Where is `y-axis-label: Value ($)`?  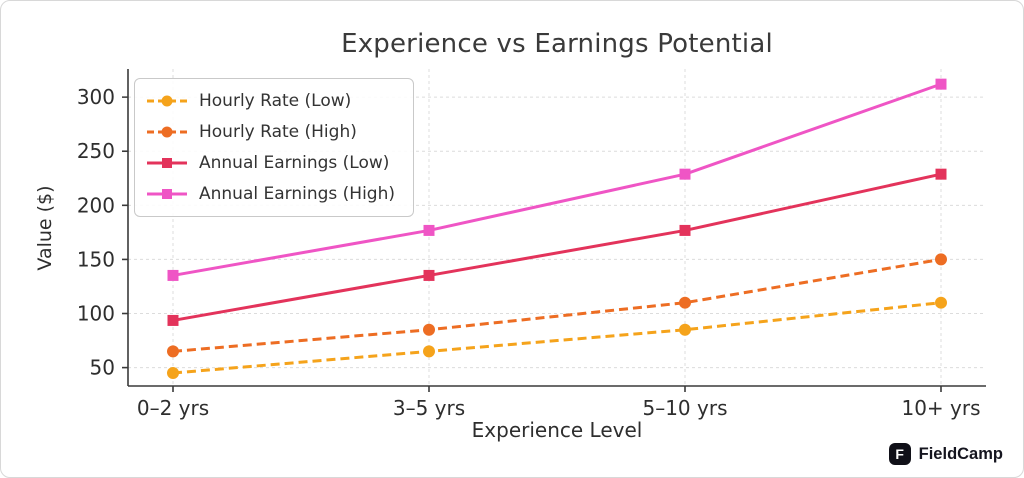
y-axis-label: Value ($) is located at coordinates (45, 228).